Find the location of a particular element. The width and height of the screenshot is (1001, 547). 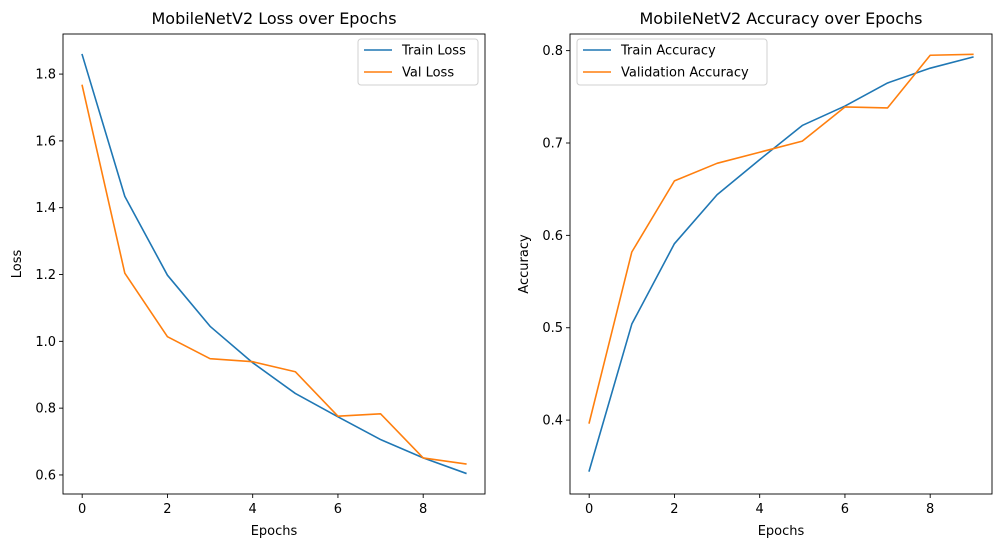

loss-chart-title: MobileNetV2 Loss over Epochs is located at coordinates (273, 18).